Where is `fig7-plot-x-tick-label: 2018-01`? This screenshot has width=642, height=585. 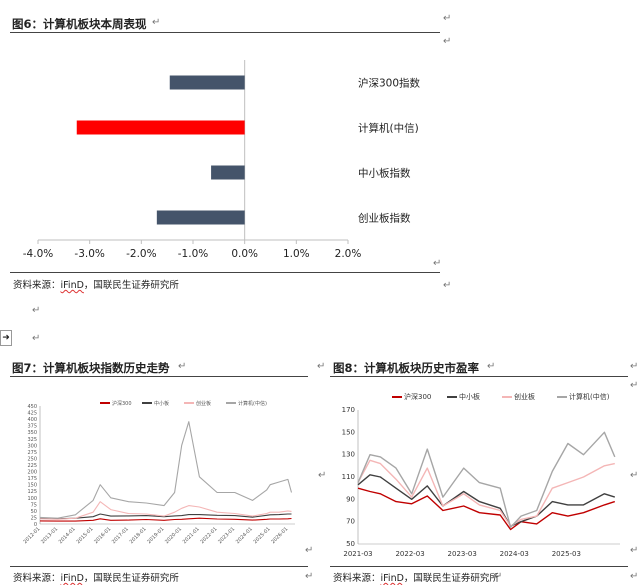 fig7-plot-x-tick-label: 2018-01 is located at coordinates (138, 535).